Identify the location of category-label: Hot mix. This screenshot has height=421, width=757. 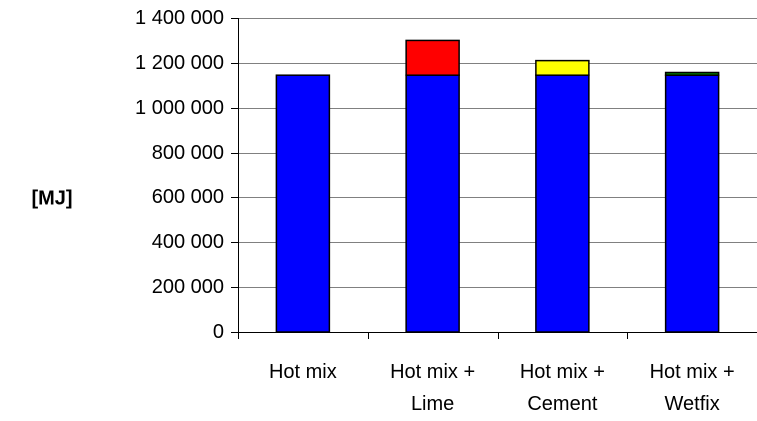
(303, 372).